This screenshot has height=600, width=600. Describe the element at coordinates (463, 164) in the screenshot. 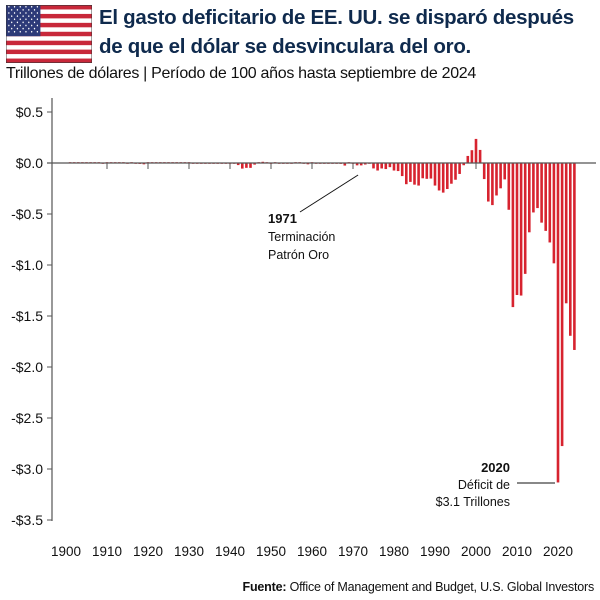

I see `bar-1997` at that location.